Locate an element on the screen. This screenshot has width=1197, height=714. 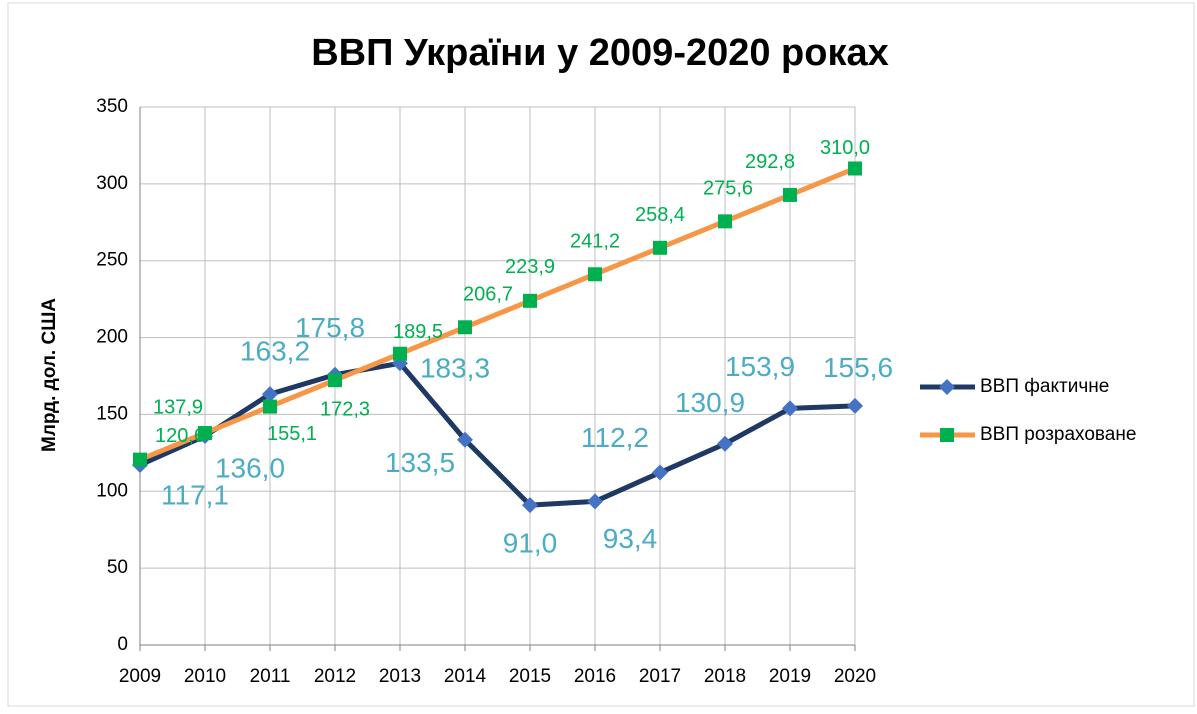
y-tick-label: 0 is located at coordinates (122, 644).